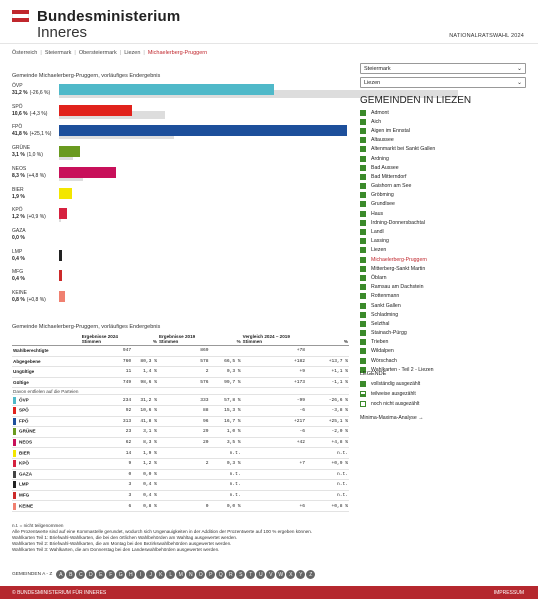  What do you see at coordinates (274, 432) in the screenshot?
I see `cell-value: -6` at bounding box center [274, 432].